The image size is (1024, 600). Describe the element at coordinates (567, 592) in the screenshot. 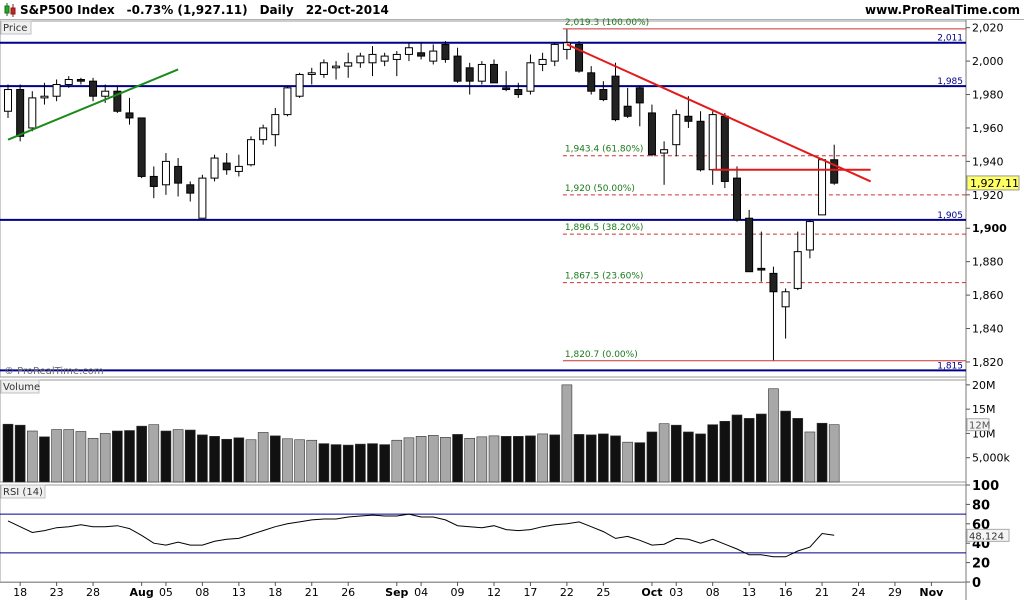

I see `date-tick-label: 22` at that location.